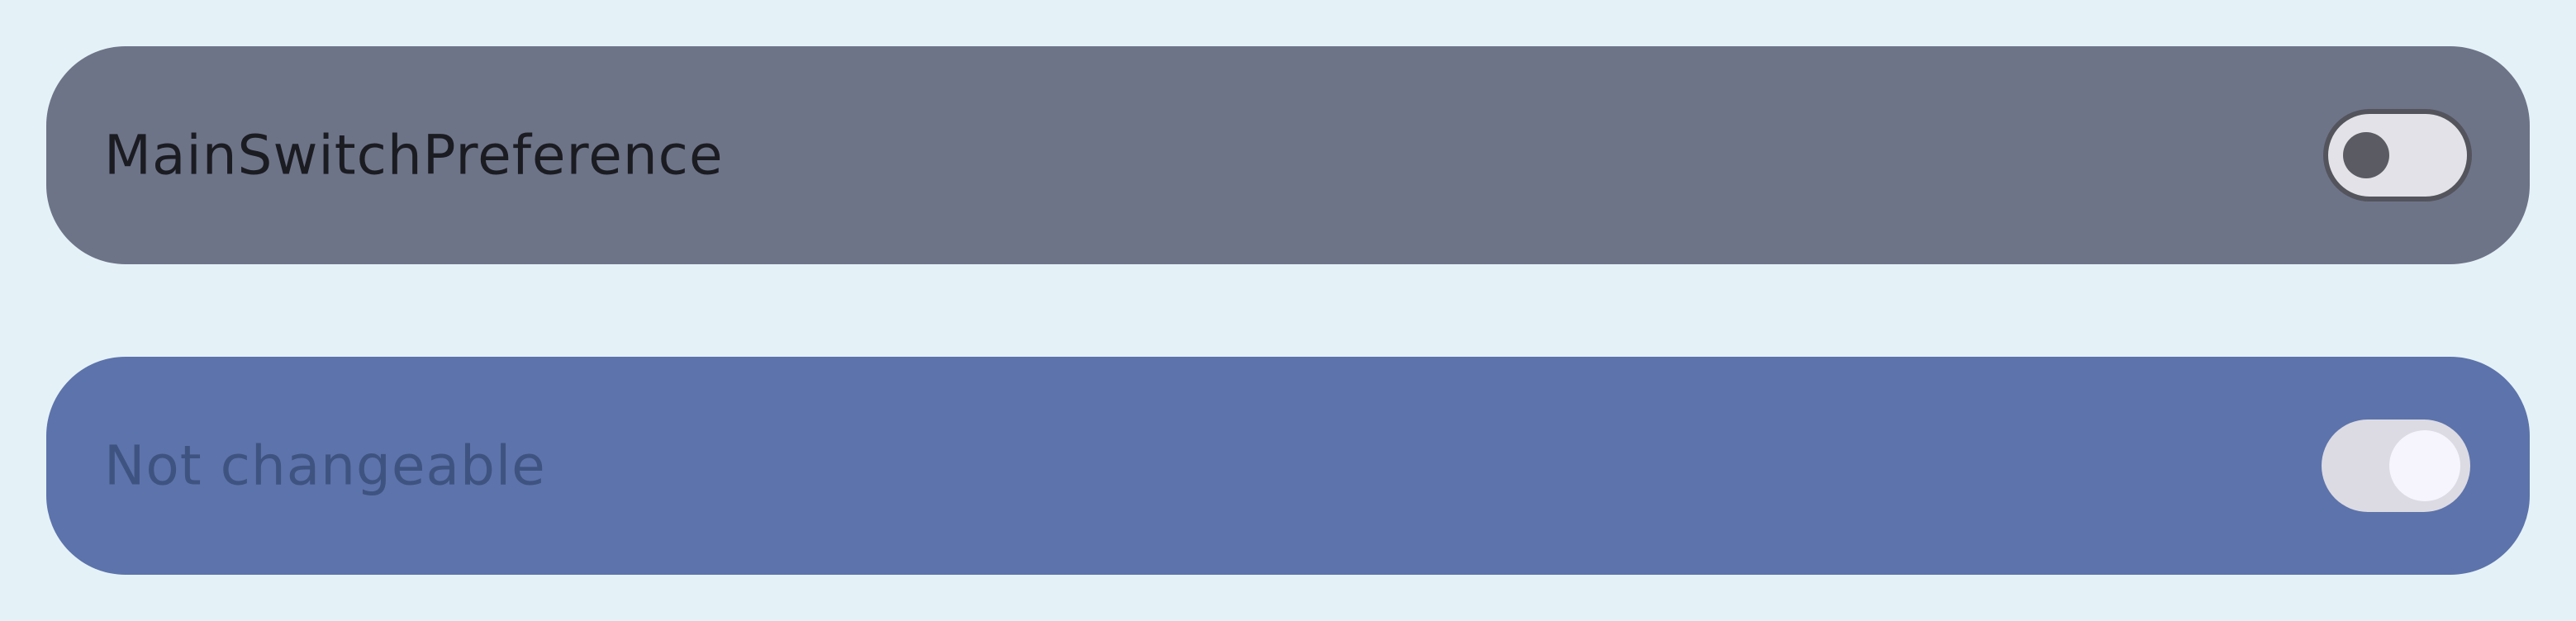  What do you see at coordinates (325, 466) in the screenshot?
I see `not-changeable-label: Not changeable` at bounding box center [325, 466].